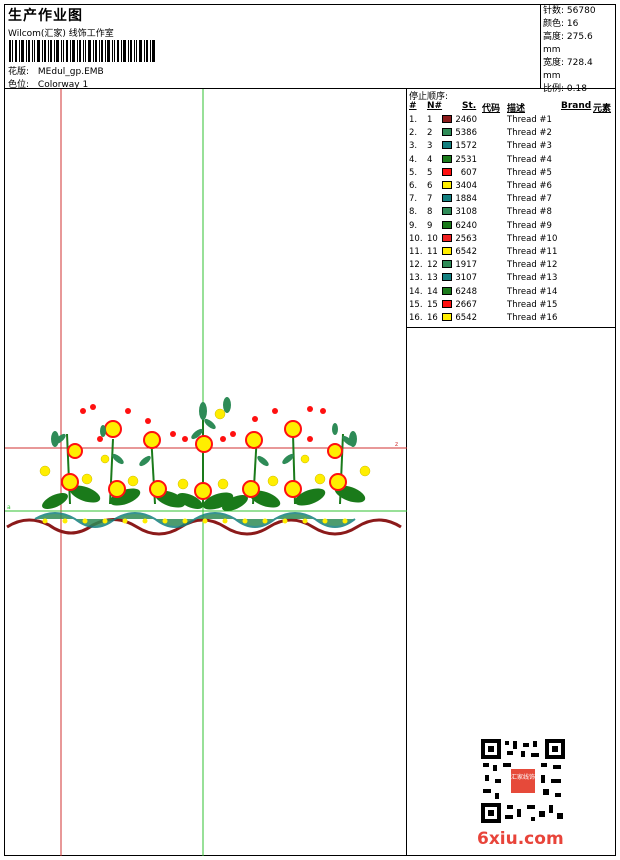 This screenshot has width=620, height=860. I want to click on row-desc: Thread #13, so click(532, 278).